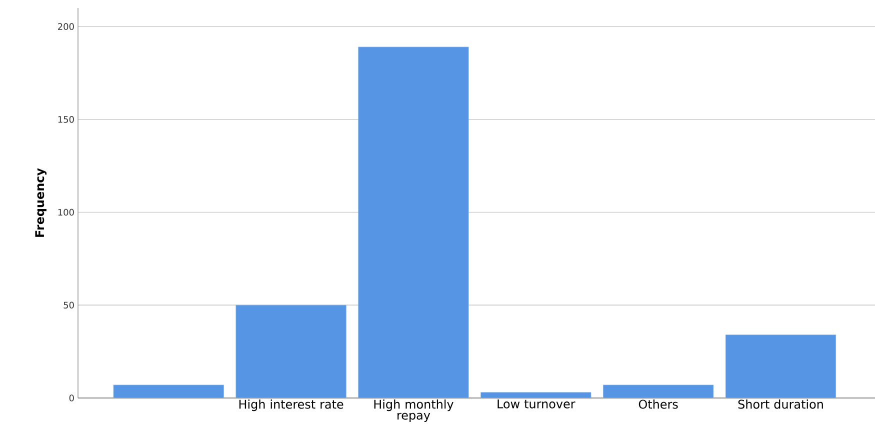  Describe the element at coordinates (69, 305) in the screenshot. I see `y-tick-label: 50` at that location.